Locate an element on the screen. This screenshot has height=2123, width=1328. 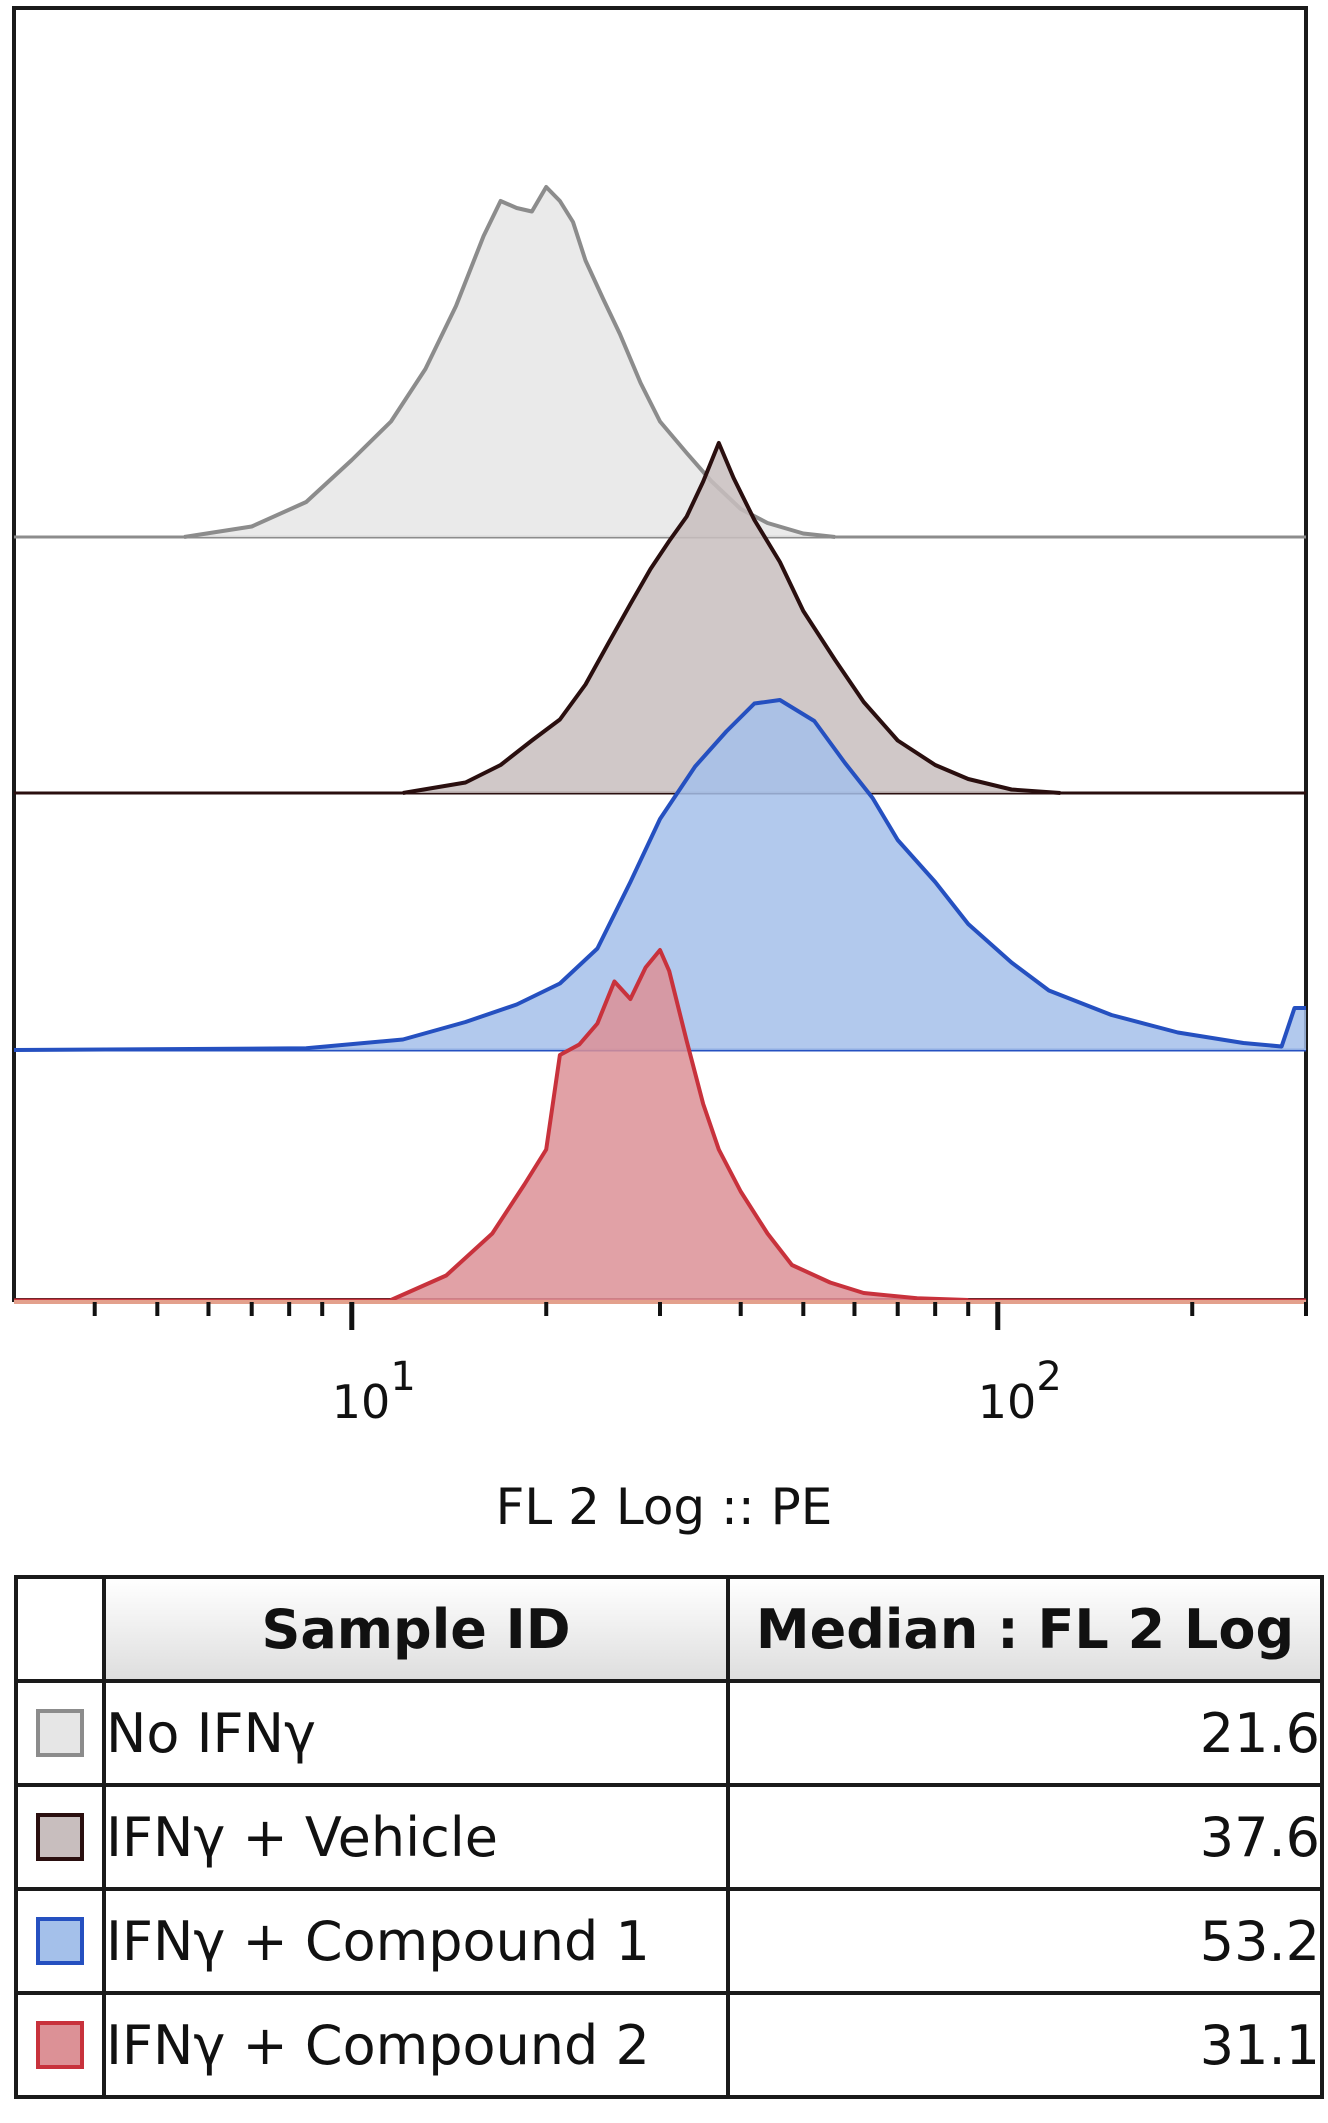
x-tick-label: 10¹ is located at coordinates (374, 1391).